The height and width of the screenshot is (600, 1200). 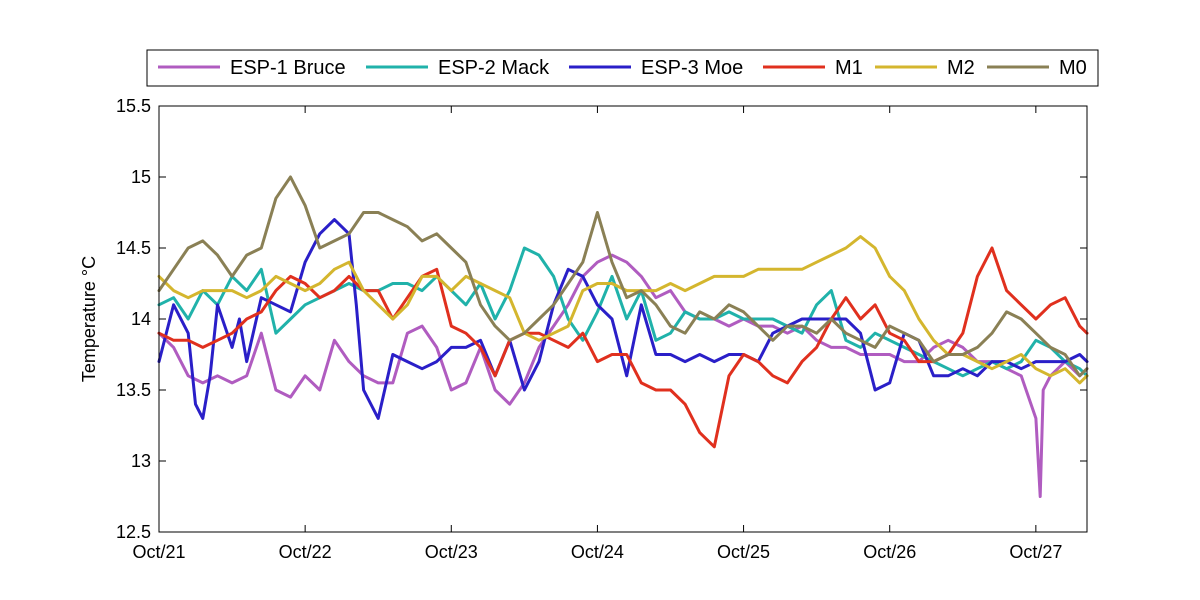 I want to click on x-tick-label: Oct/21, so click(x=158, y=552).